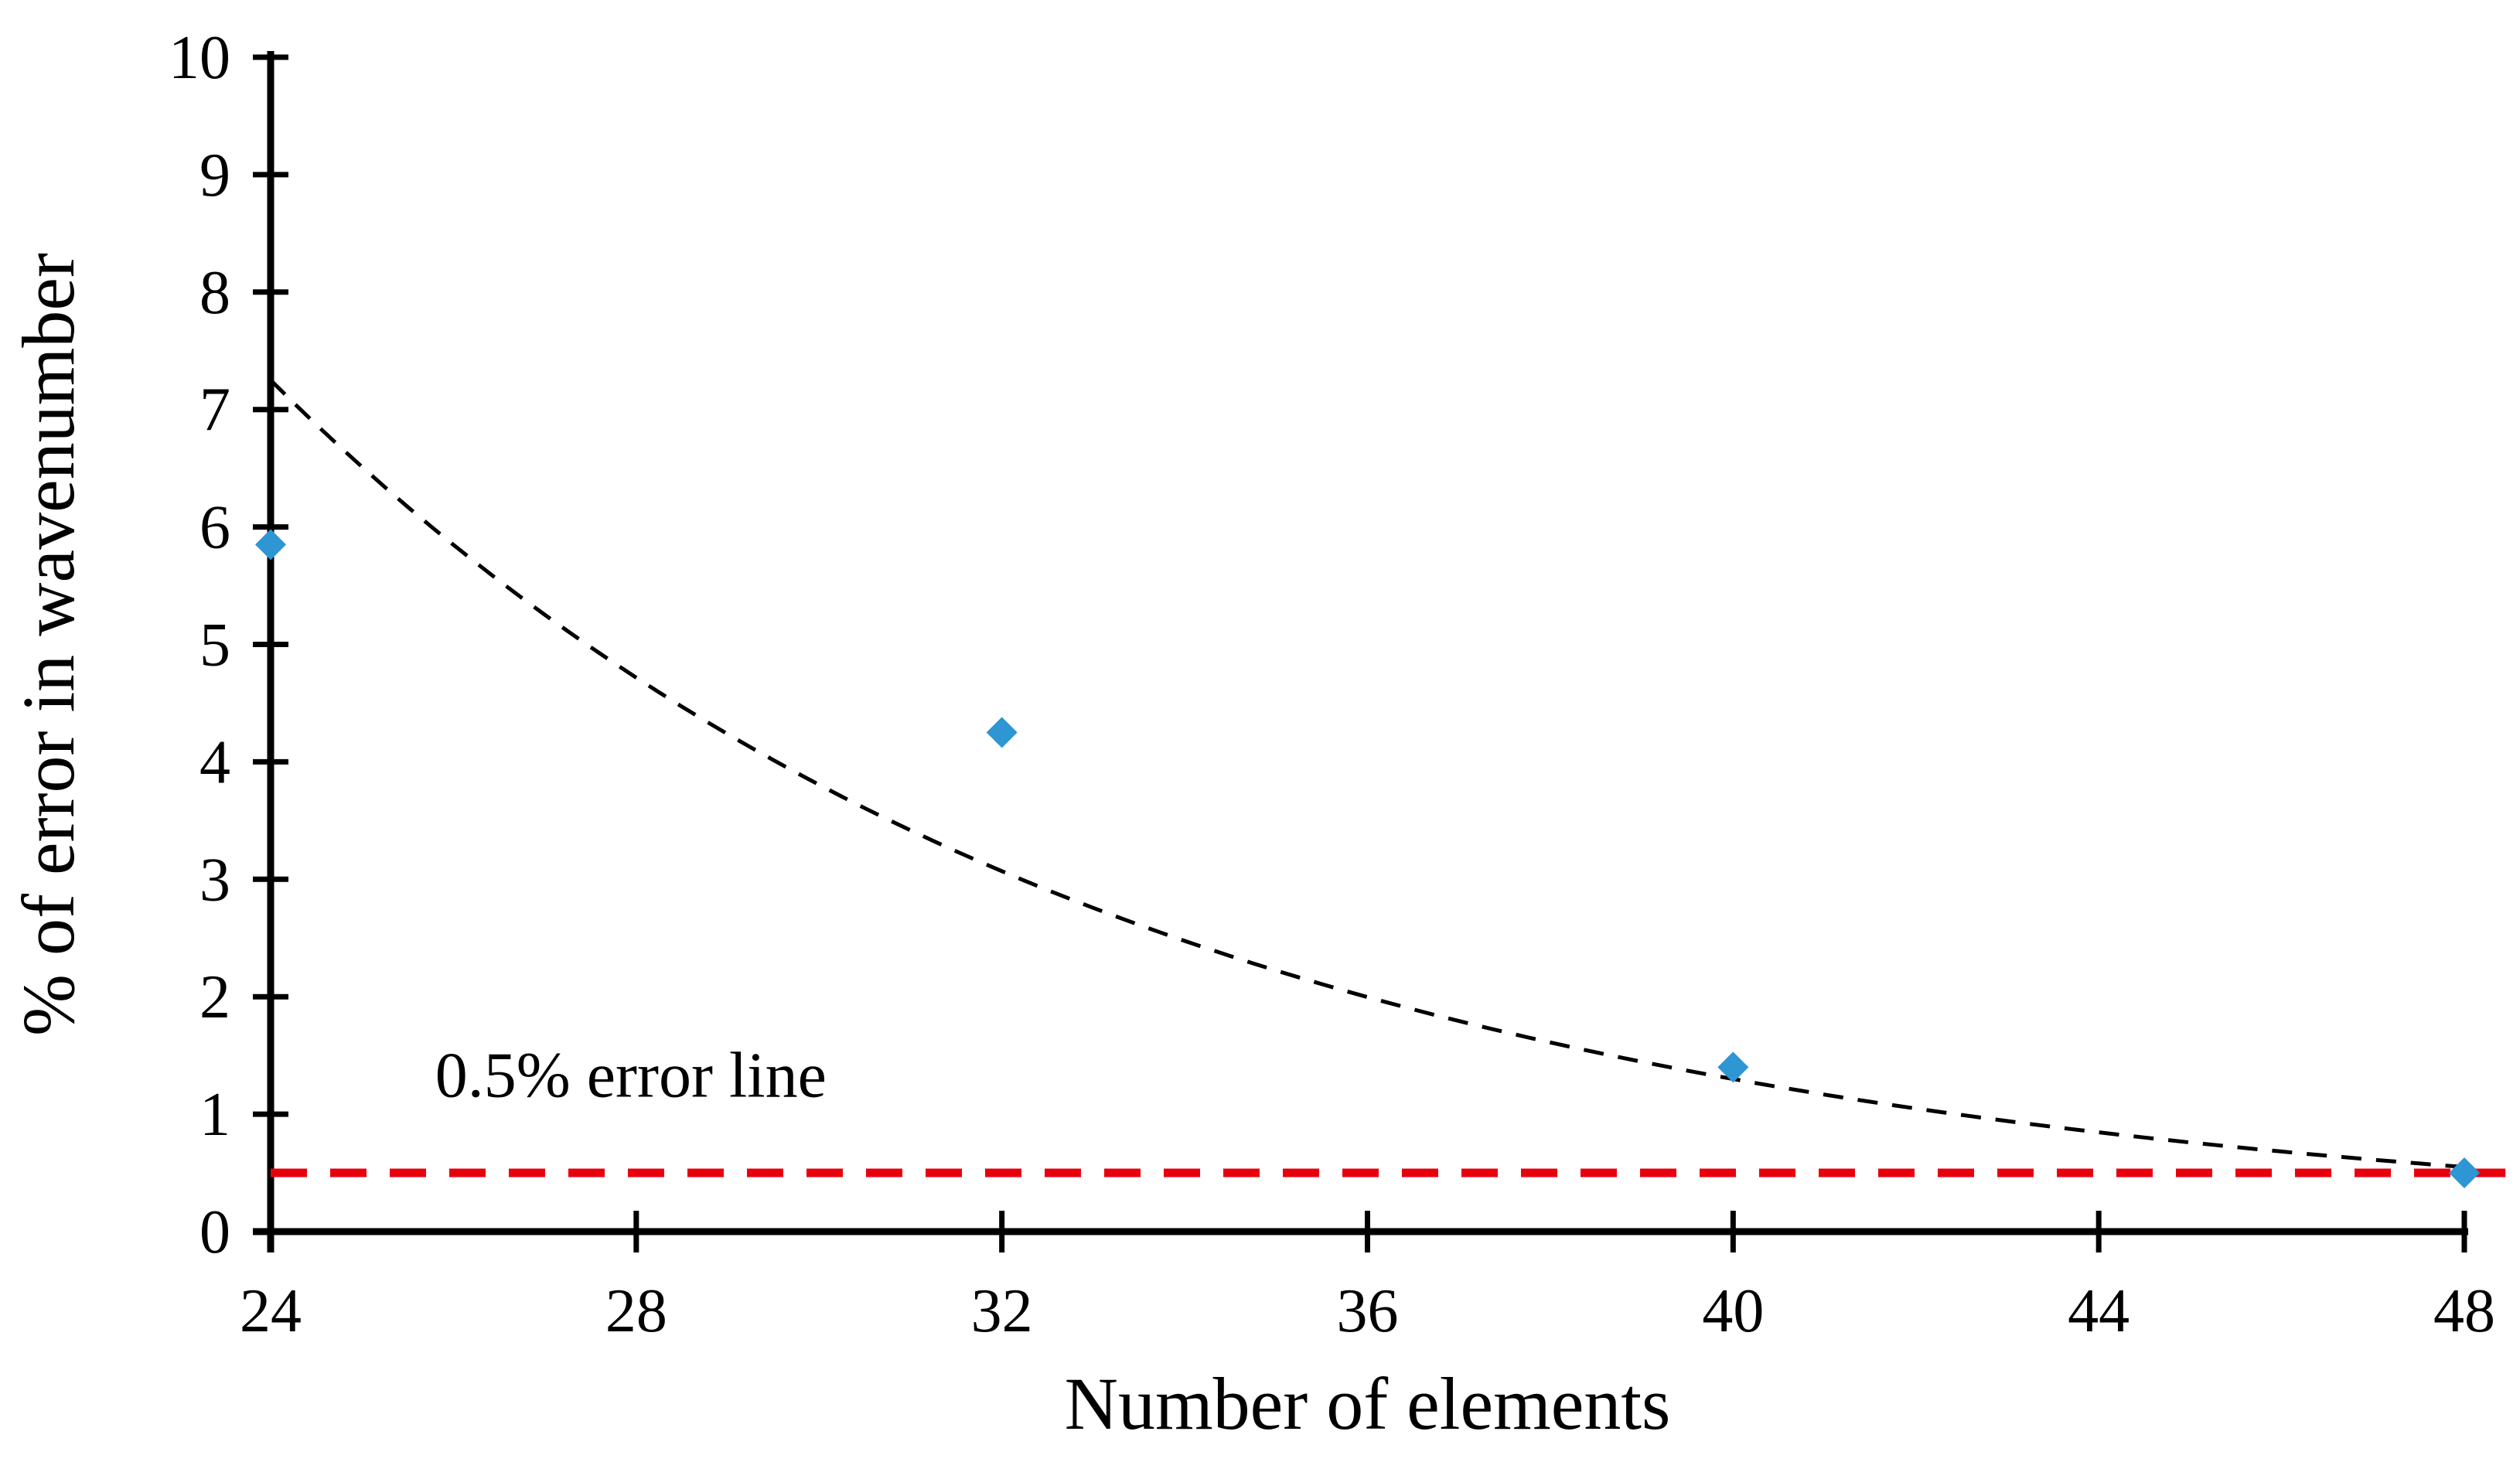  Describe the element at coordinates (214, 762) in the screenshot. I see `y-tick-label: 4` at that location.